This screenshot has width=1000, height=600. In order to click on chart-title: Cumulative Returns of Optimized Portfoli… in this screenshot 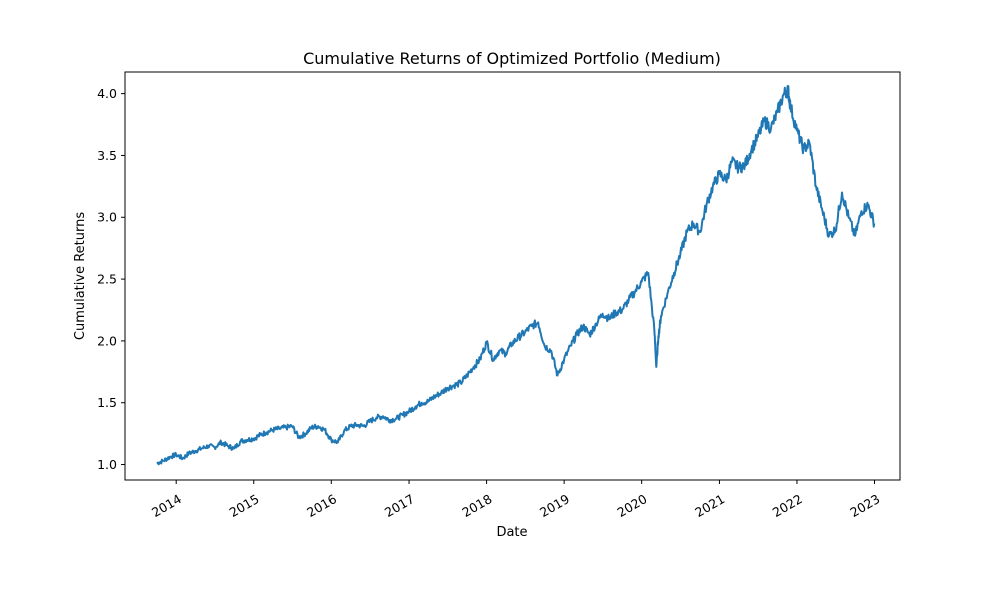, I will do `click(512, 58)`.